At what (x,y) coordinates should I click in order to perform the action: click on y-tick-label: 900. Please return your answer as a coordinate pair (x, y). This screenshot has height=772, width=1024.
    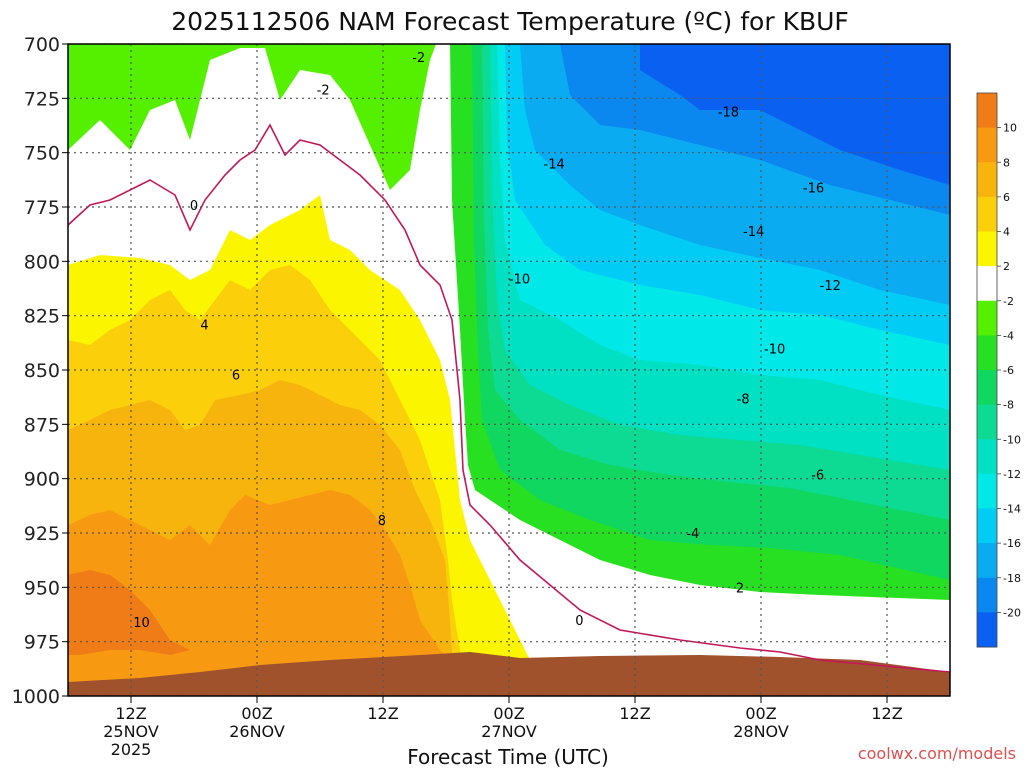
    Looking at the image, I should click on (42, 480).